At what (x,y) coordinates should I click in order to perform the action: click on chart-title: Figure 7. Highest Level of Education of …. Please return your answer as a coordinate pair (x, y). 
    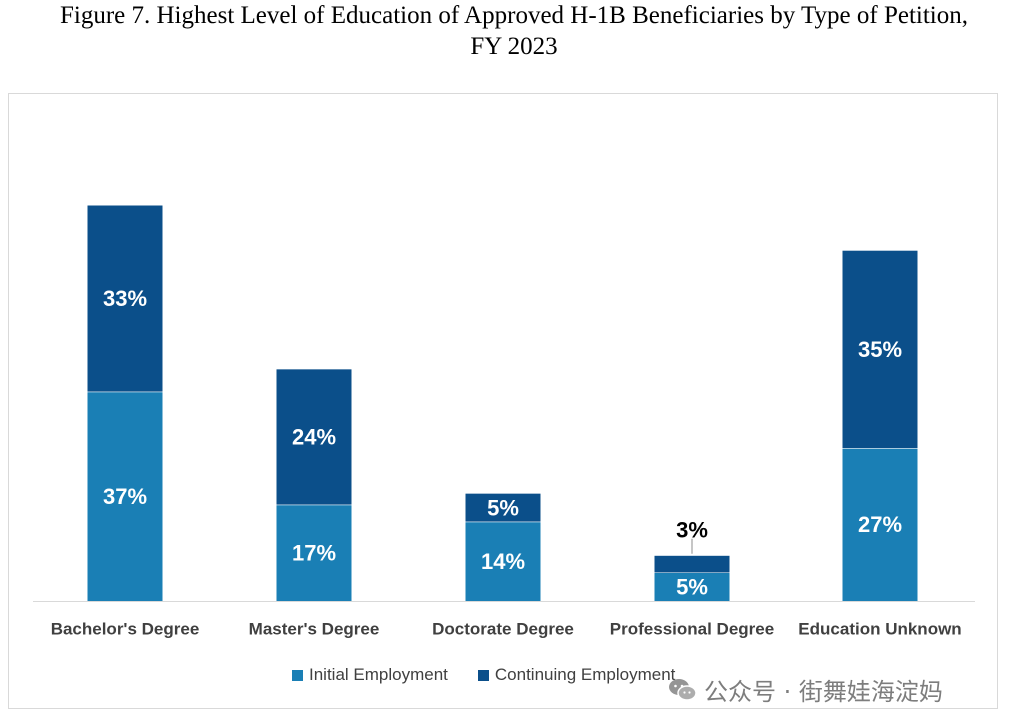
    Looking at the image, I should click on (514, 31).